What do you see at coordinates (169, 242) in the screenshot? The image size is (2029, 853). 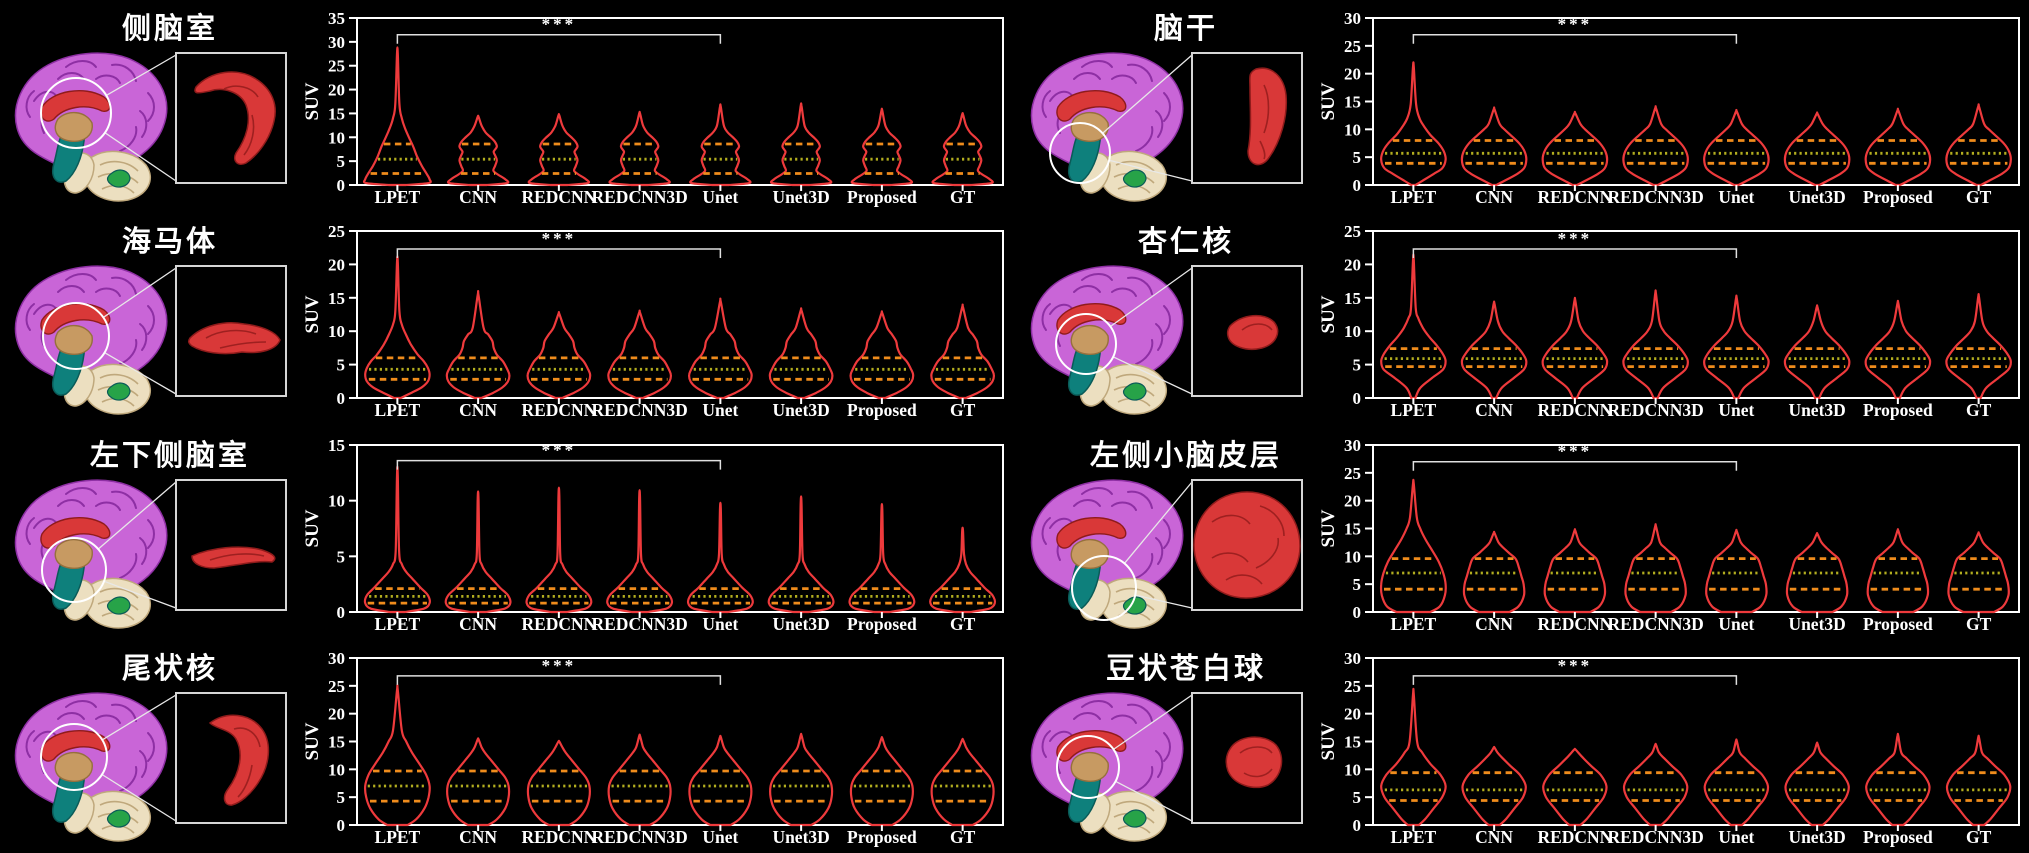 I see `region-title-hippocampus: 海马体` at bounding box center [169, 242].